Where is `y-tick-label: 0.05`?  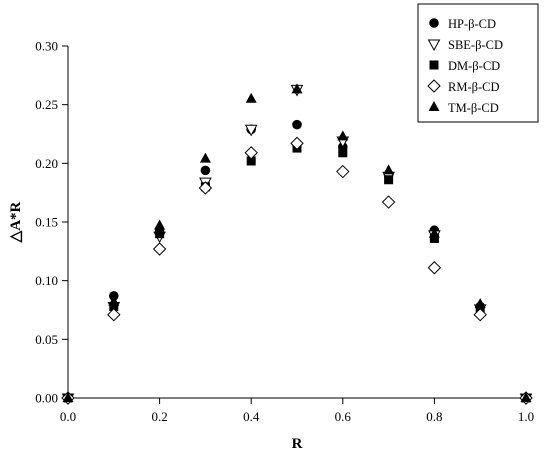
y-tick-label: 0.05 is located at coordinates (46, 339).